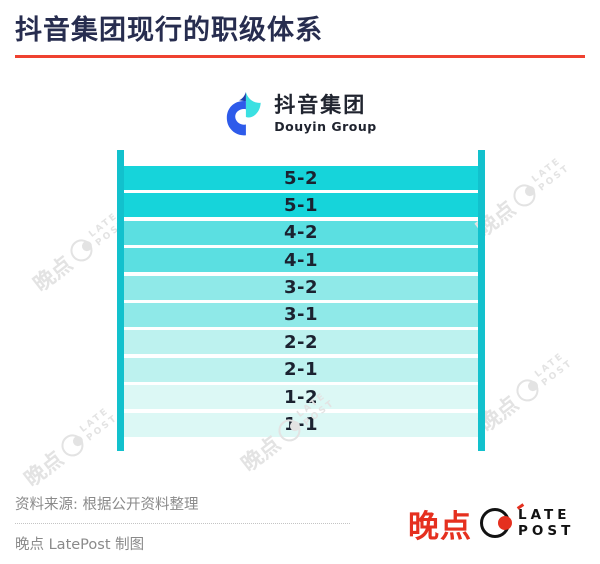 This screenshot has height=564, width=600. Describe the element at coordinates (481, 300) in the screenshot. I see `ladder-right-rail` at that location.